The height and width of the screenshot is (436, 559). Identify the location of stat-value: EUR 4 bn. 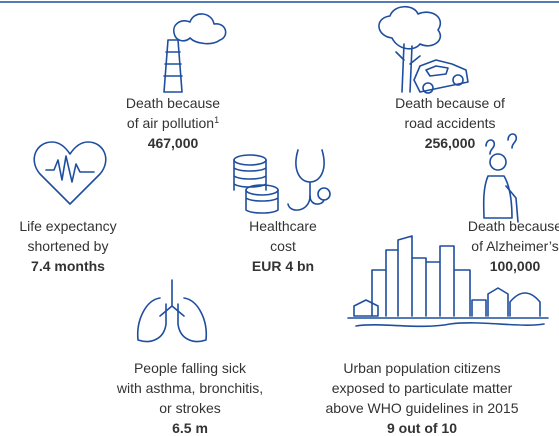
(283, 266).